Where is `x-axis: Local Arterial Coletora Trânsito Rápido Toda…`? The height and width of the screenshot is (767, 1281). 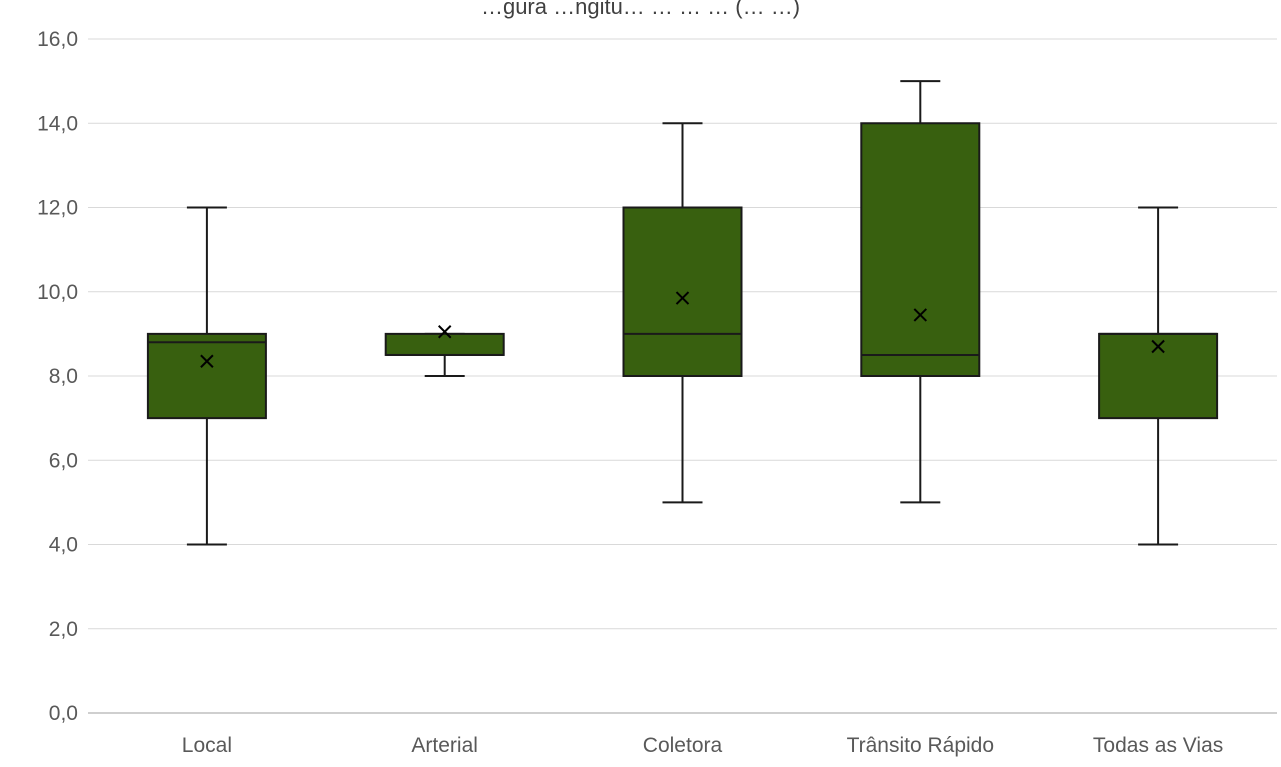 x-axis: Local Arterial Coletora Trânsito Rápido Toda… is located at coordinates (682, 734).